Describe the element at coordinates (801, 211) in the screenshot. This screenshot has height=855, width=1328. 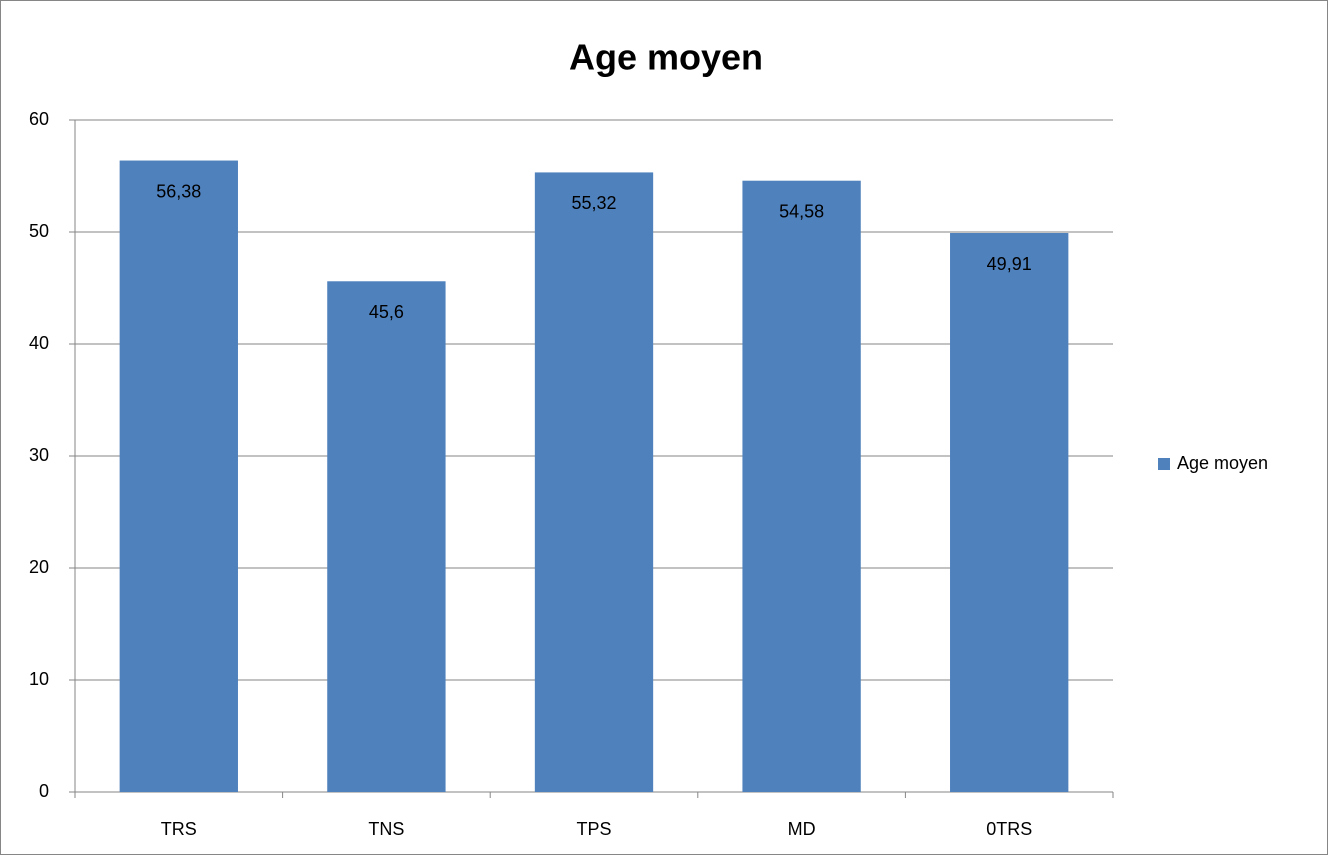
I see `data-label: 54,58` at that location.